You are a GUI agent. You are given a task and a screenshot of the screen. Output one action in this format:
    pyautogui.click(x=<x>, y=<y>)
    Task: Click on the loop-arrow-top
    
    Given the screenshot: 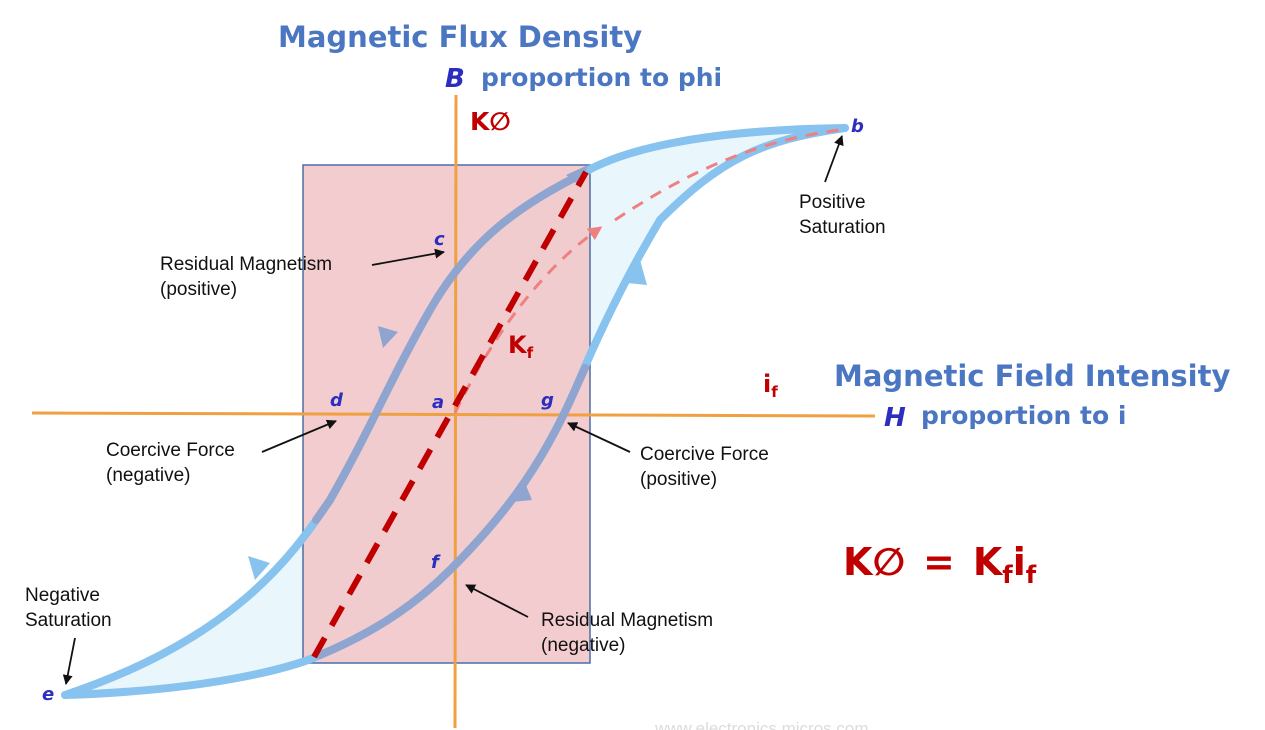 What is the action you would take?
    pyautogui.click(x=577, y=175)
    